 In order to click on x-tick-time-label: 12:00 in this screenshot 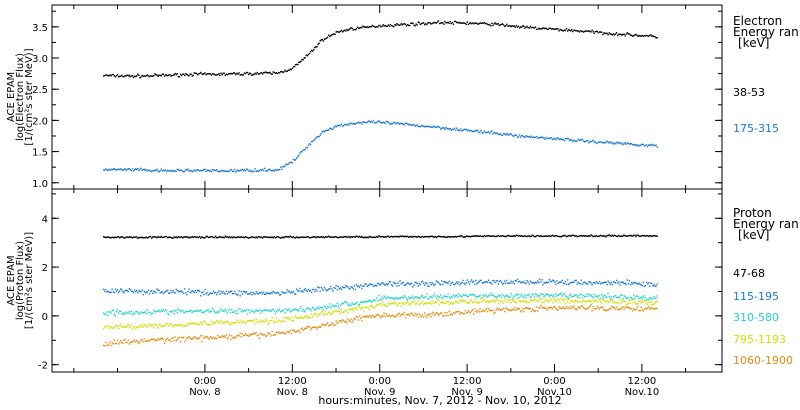, I will do `click(292, 381)`.